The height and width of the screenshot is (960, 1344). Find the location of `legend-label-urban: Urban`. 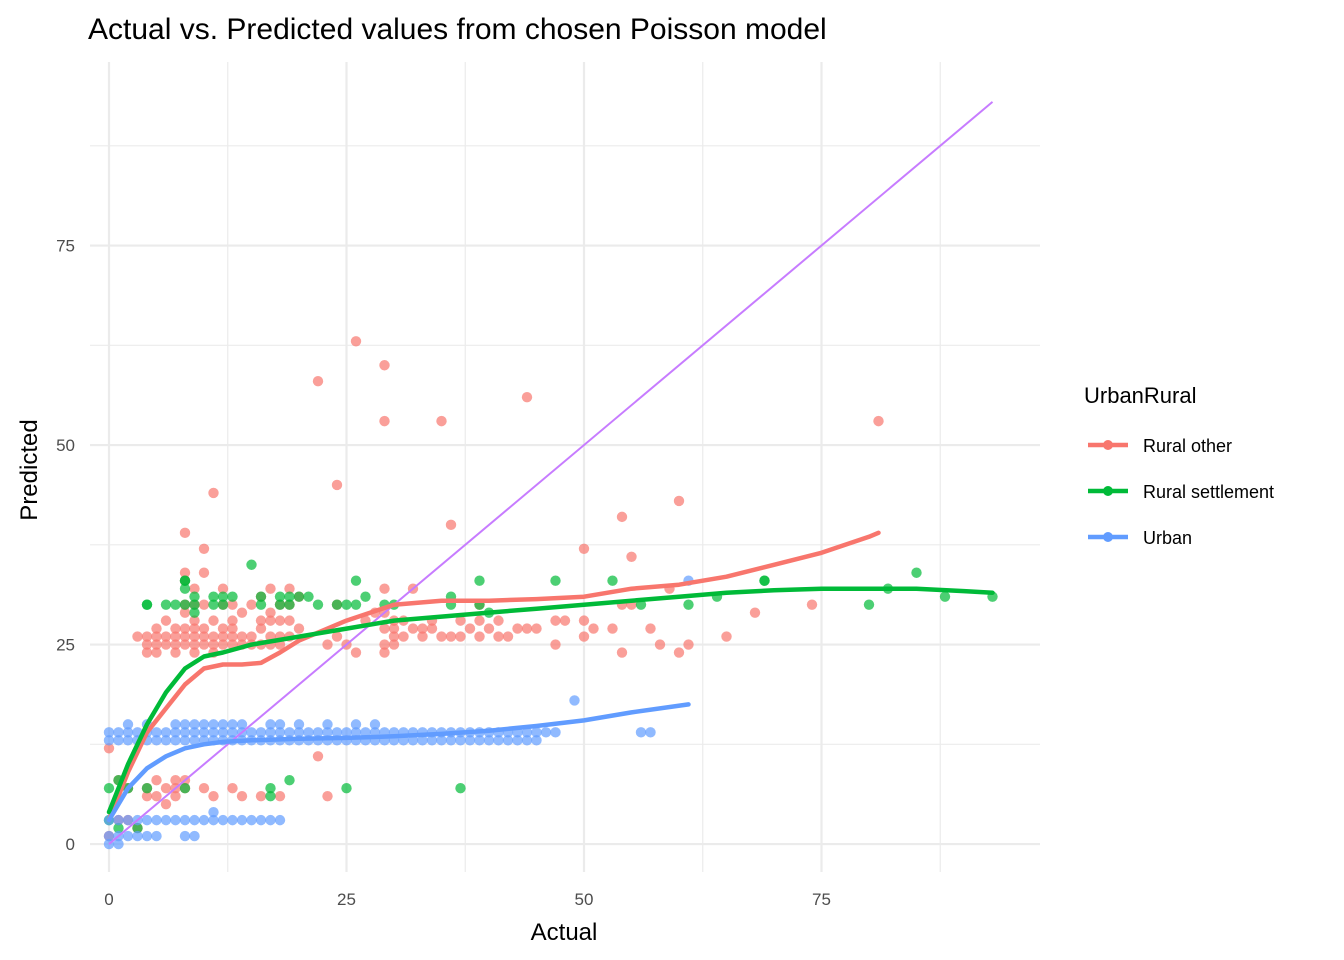

legend-label-urban: Urban is located at coordinates (1167, 538).